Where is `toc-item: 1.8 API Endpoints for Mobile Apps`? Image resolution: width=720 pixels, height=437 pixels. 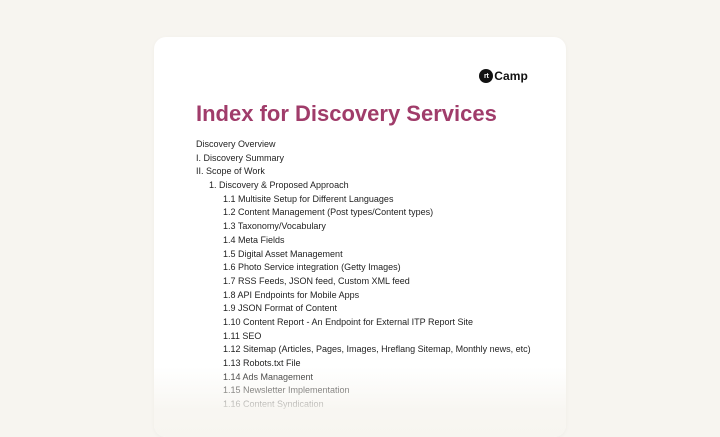
toc-item: 1.8 API Endpoints for Mobile Apps is located at coordinates (291, 294).